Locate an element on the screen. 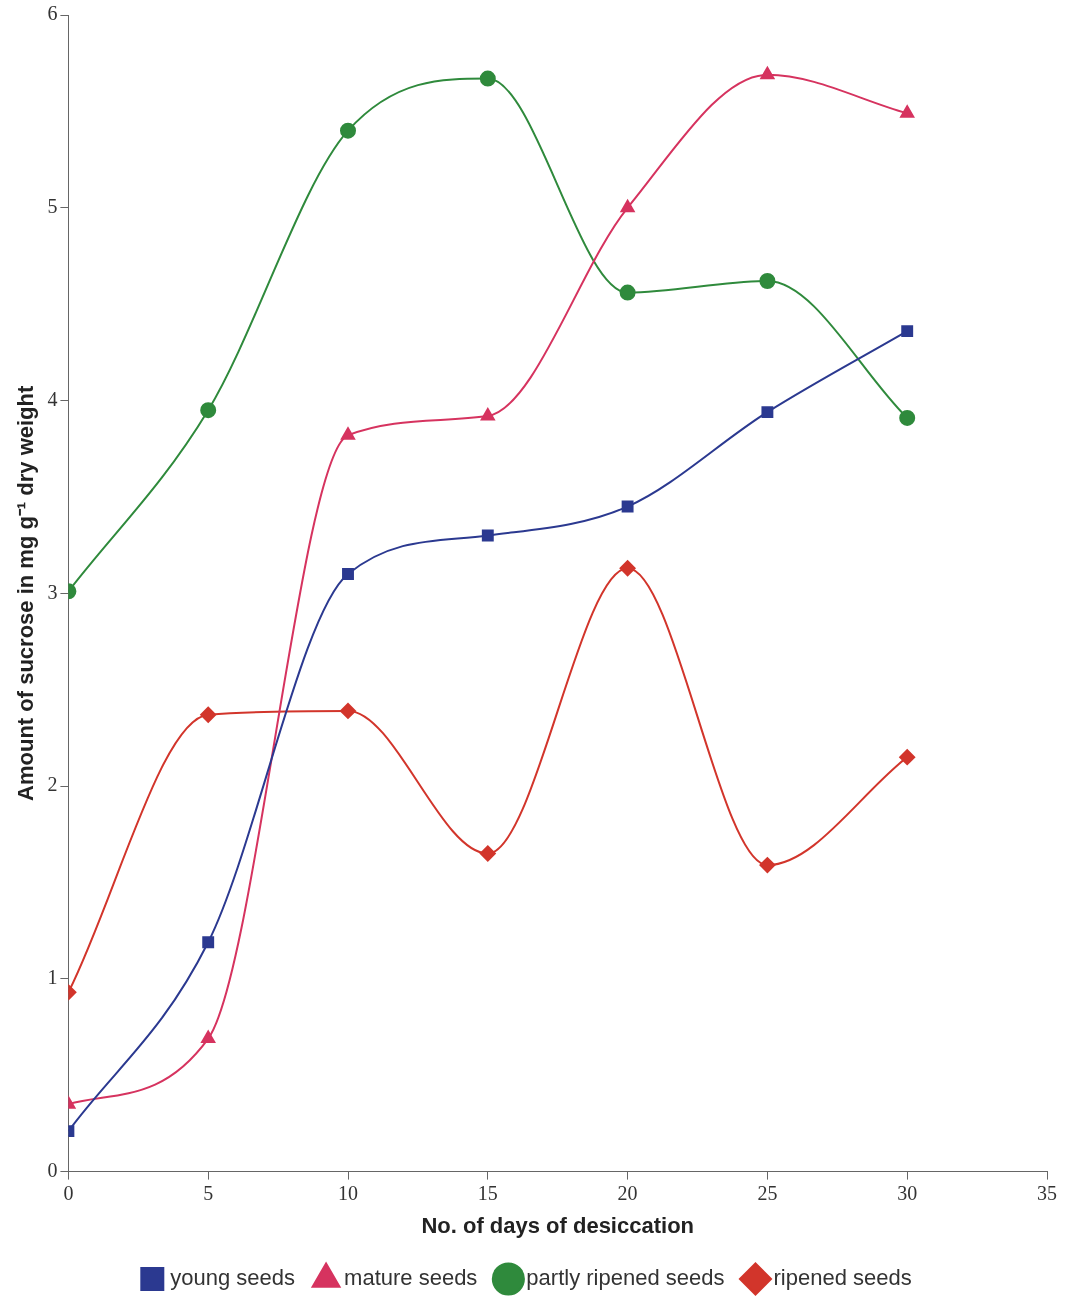  y-tick-label: 3 is located at coordinates (52, 591).